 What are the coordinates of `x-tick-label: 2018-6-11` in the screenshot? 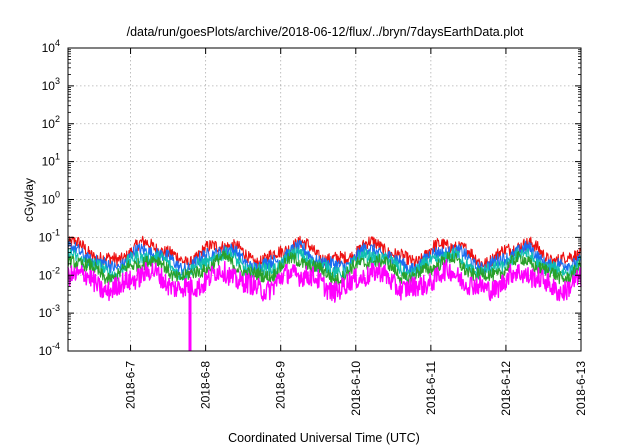 It's located at (431, 388).